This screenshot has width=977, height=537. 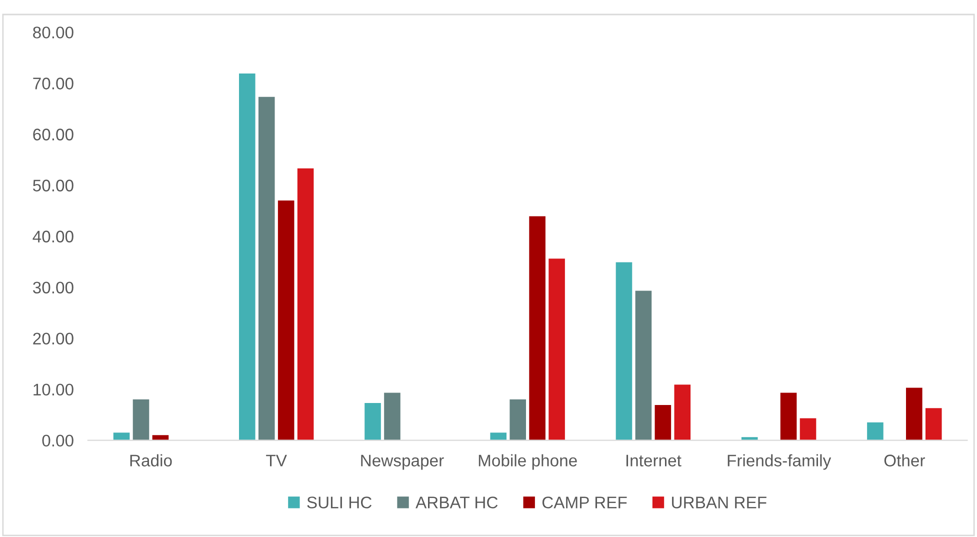 I want to click on y-tick-label: 20.00, so click(x=53, y=338).